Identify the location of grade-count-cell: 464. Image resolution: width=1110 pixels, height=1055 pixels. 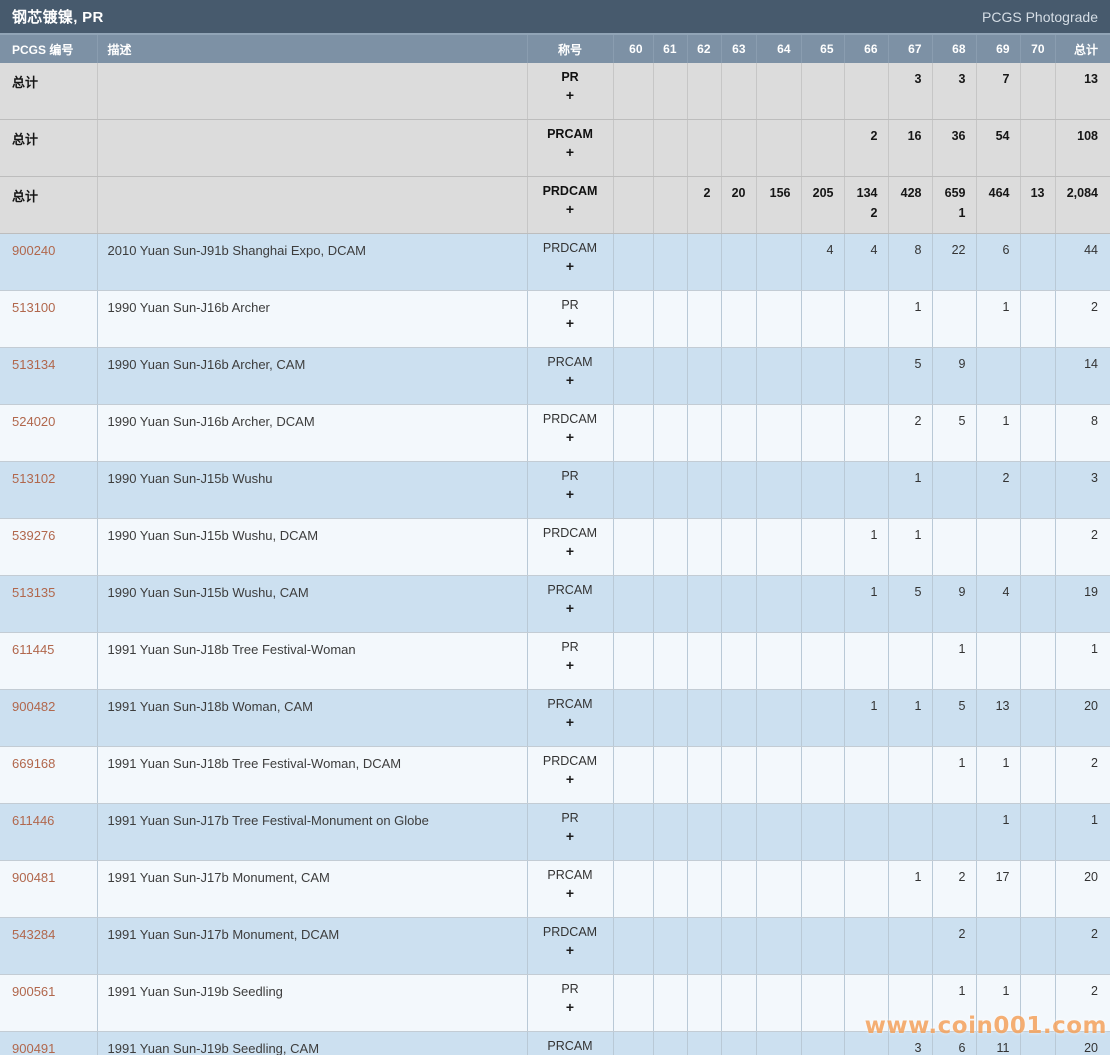
(997, 205).